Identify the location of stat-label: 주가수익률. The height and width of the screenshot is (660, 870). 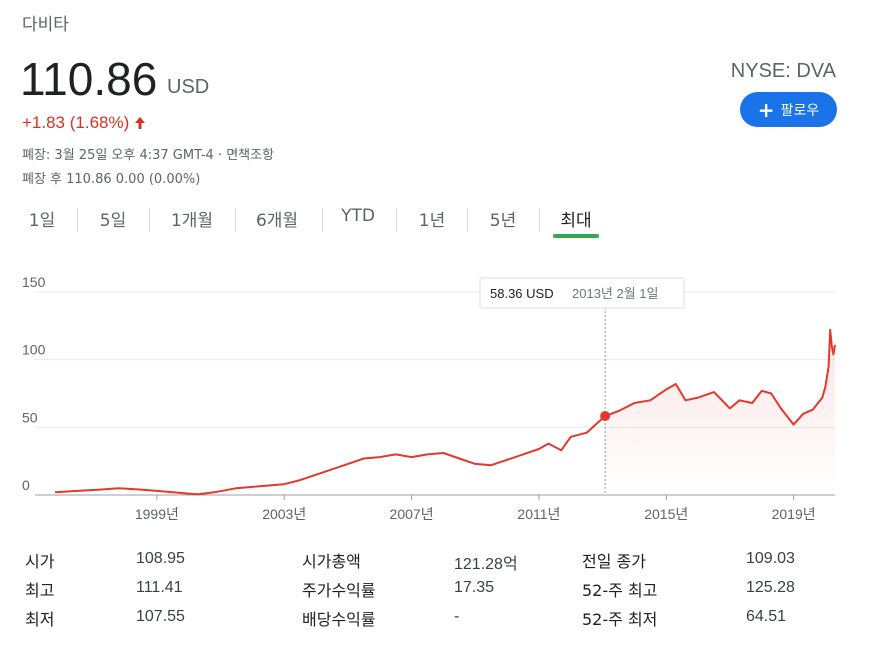
(339, 590).